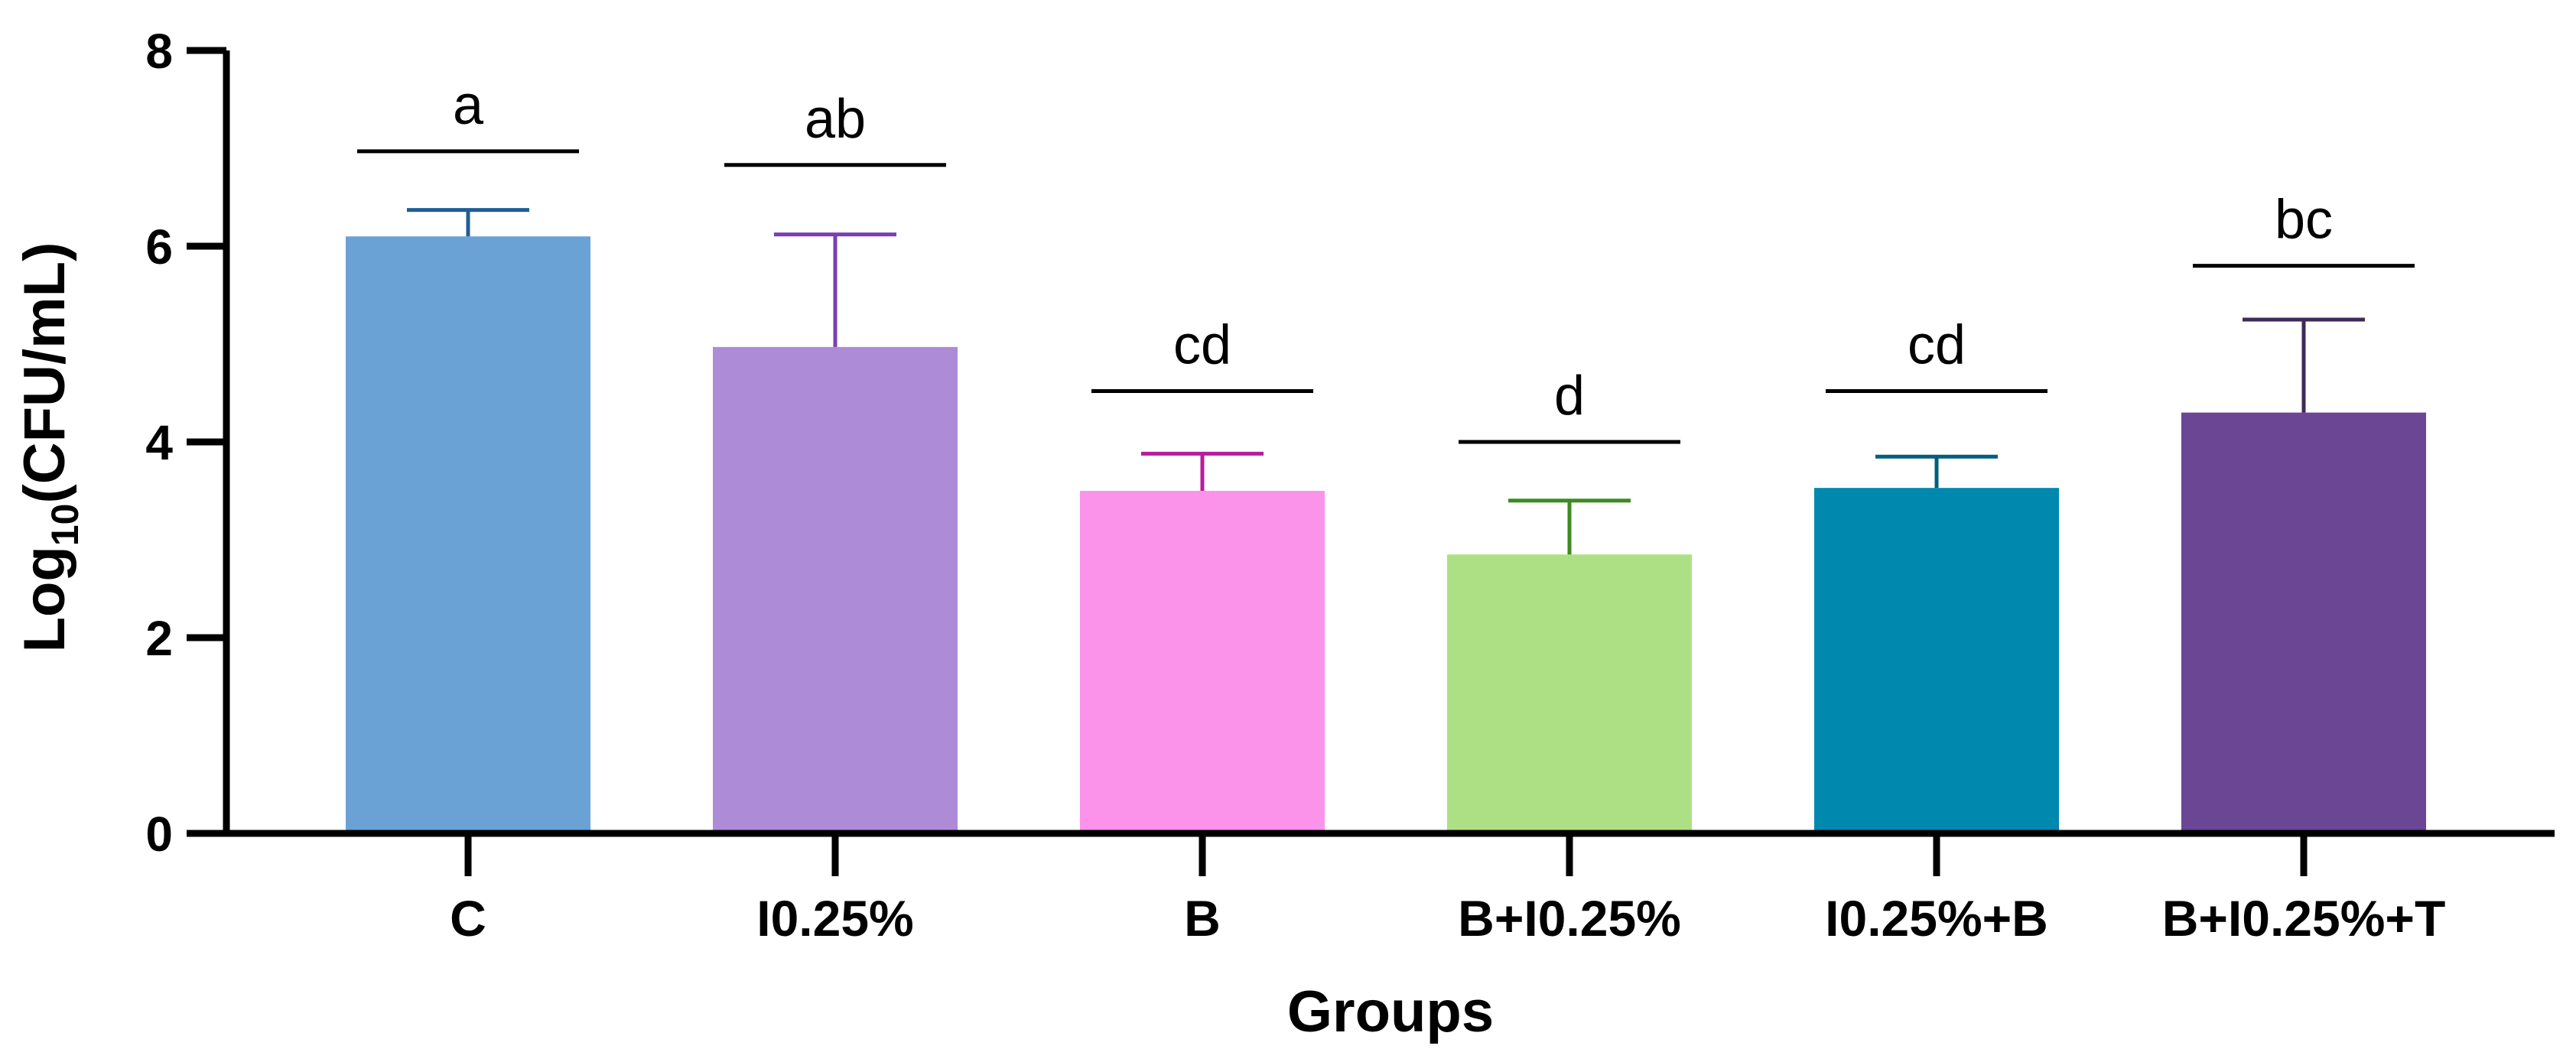 The height and width of the screenshot is (1062, 2576). Describe the element at coordinates (1936, 918) in the screenshot. I see `x-tick-label: I0.25%+B` at that location.